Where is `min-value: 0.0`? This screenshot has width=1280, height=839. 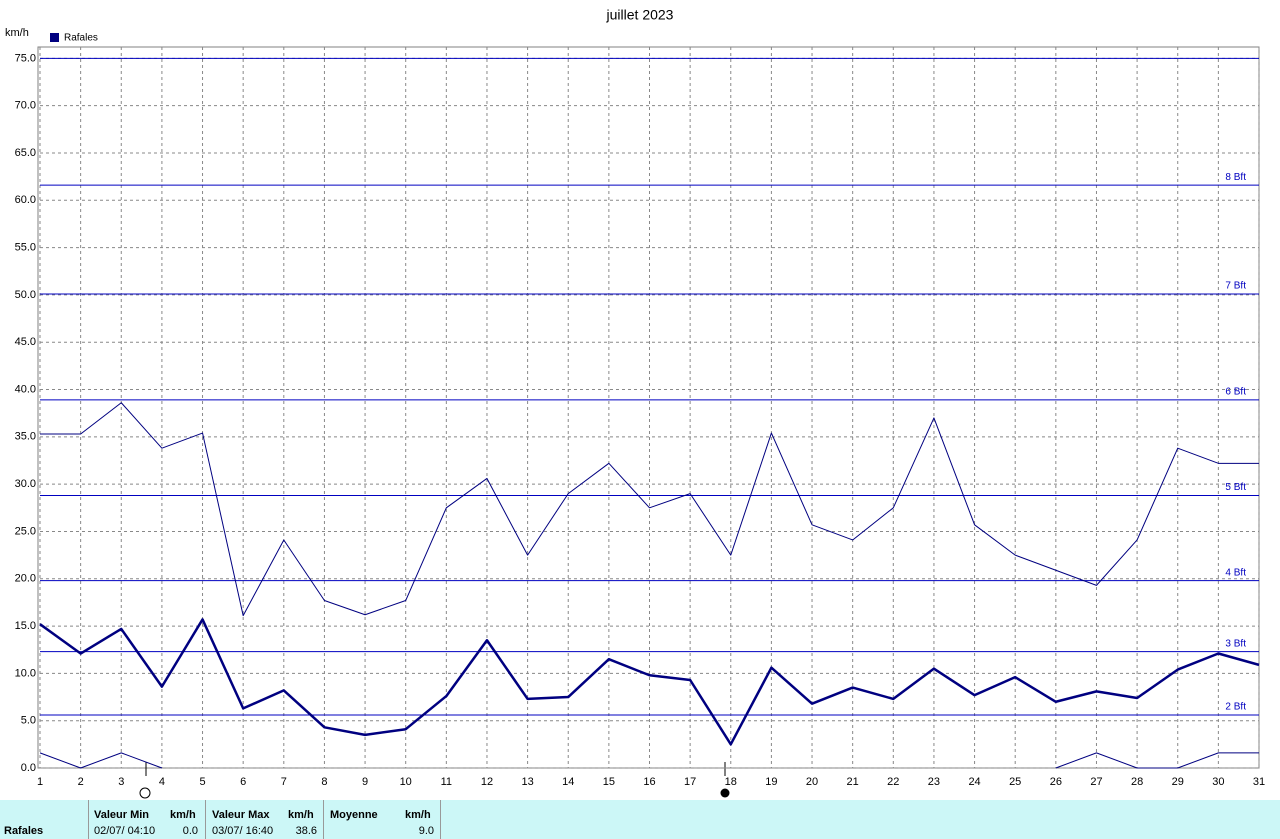
min-value: 0.0 is located at coordinates (190, 831).